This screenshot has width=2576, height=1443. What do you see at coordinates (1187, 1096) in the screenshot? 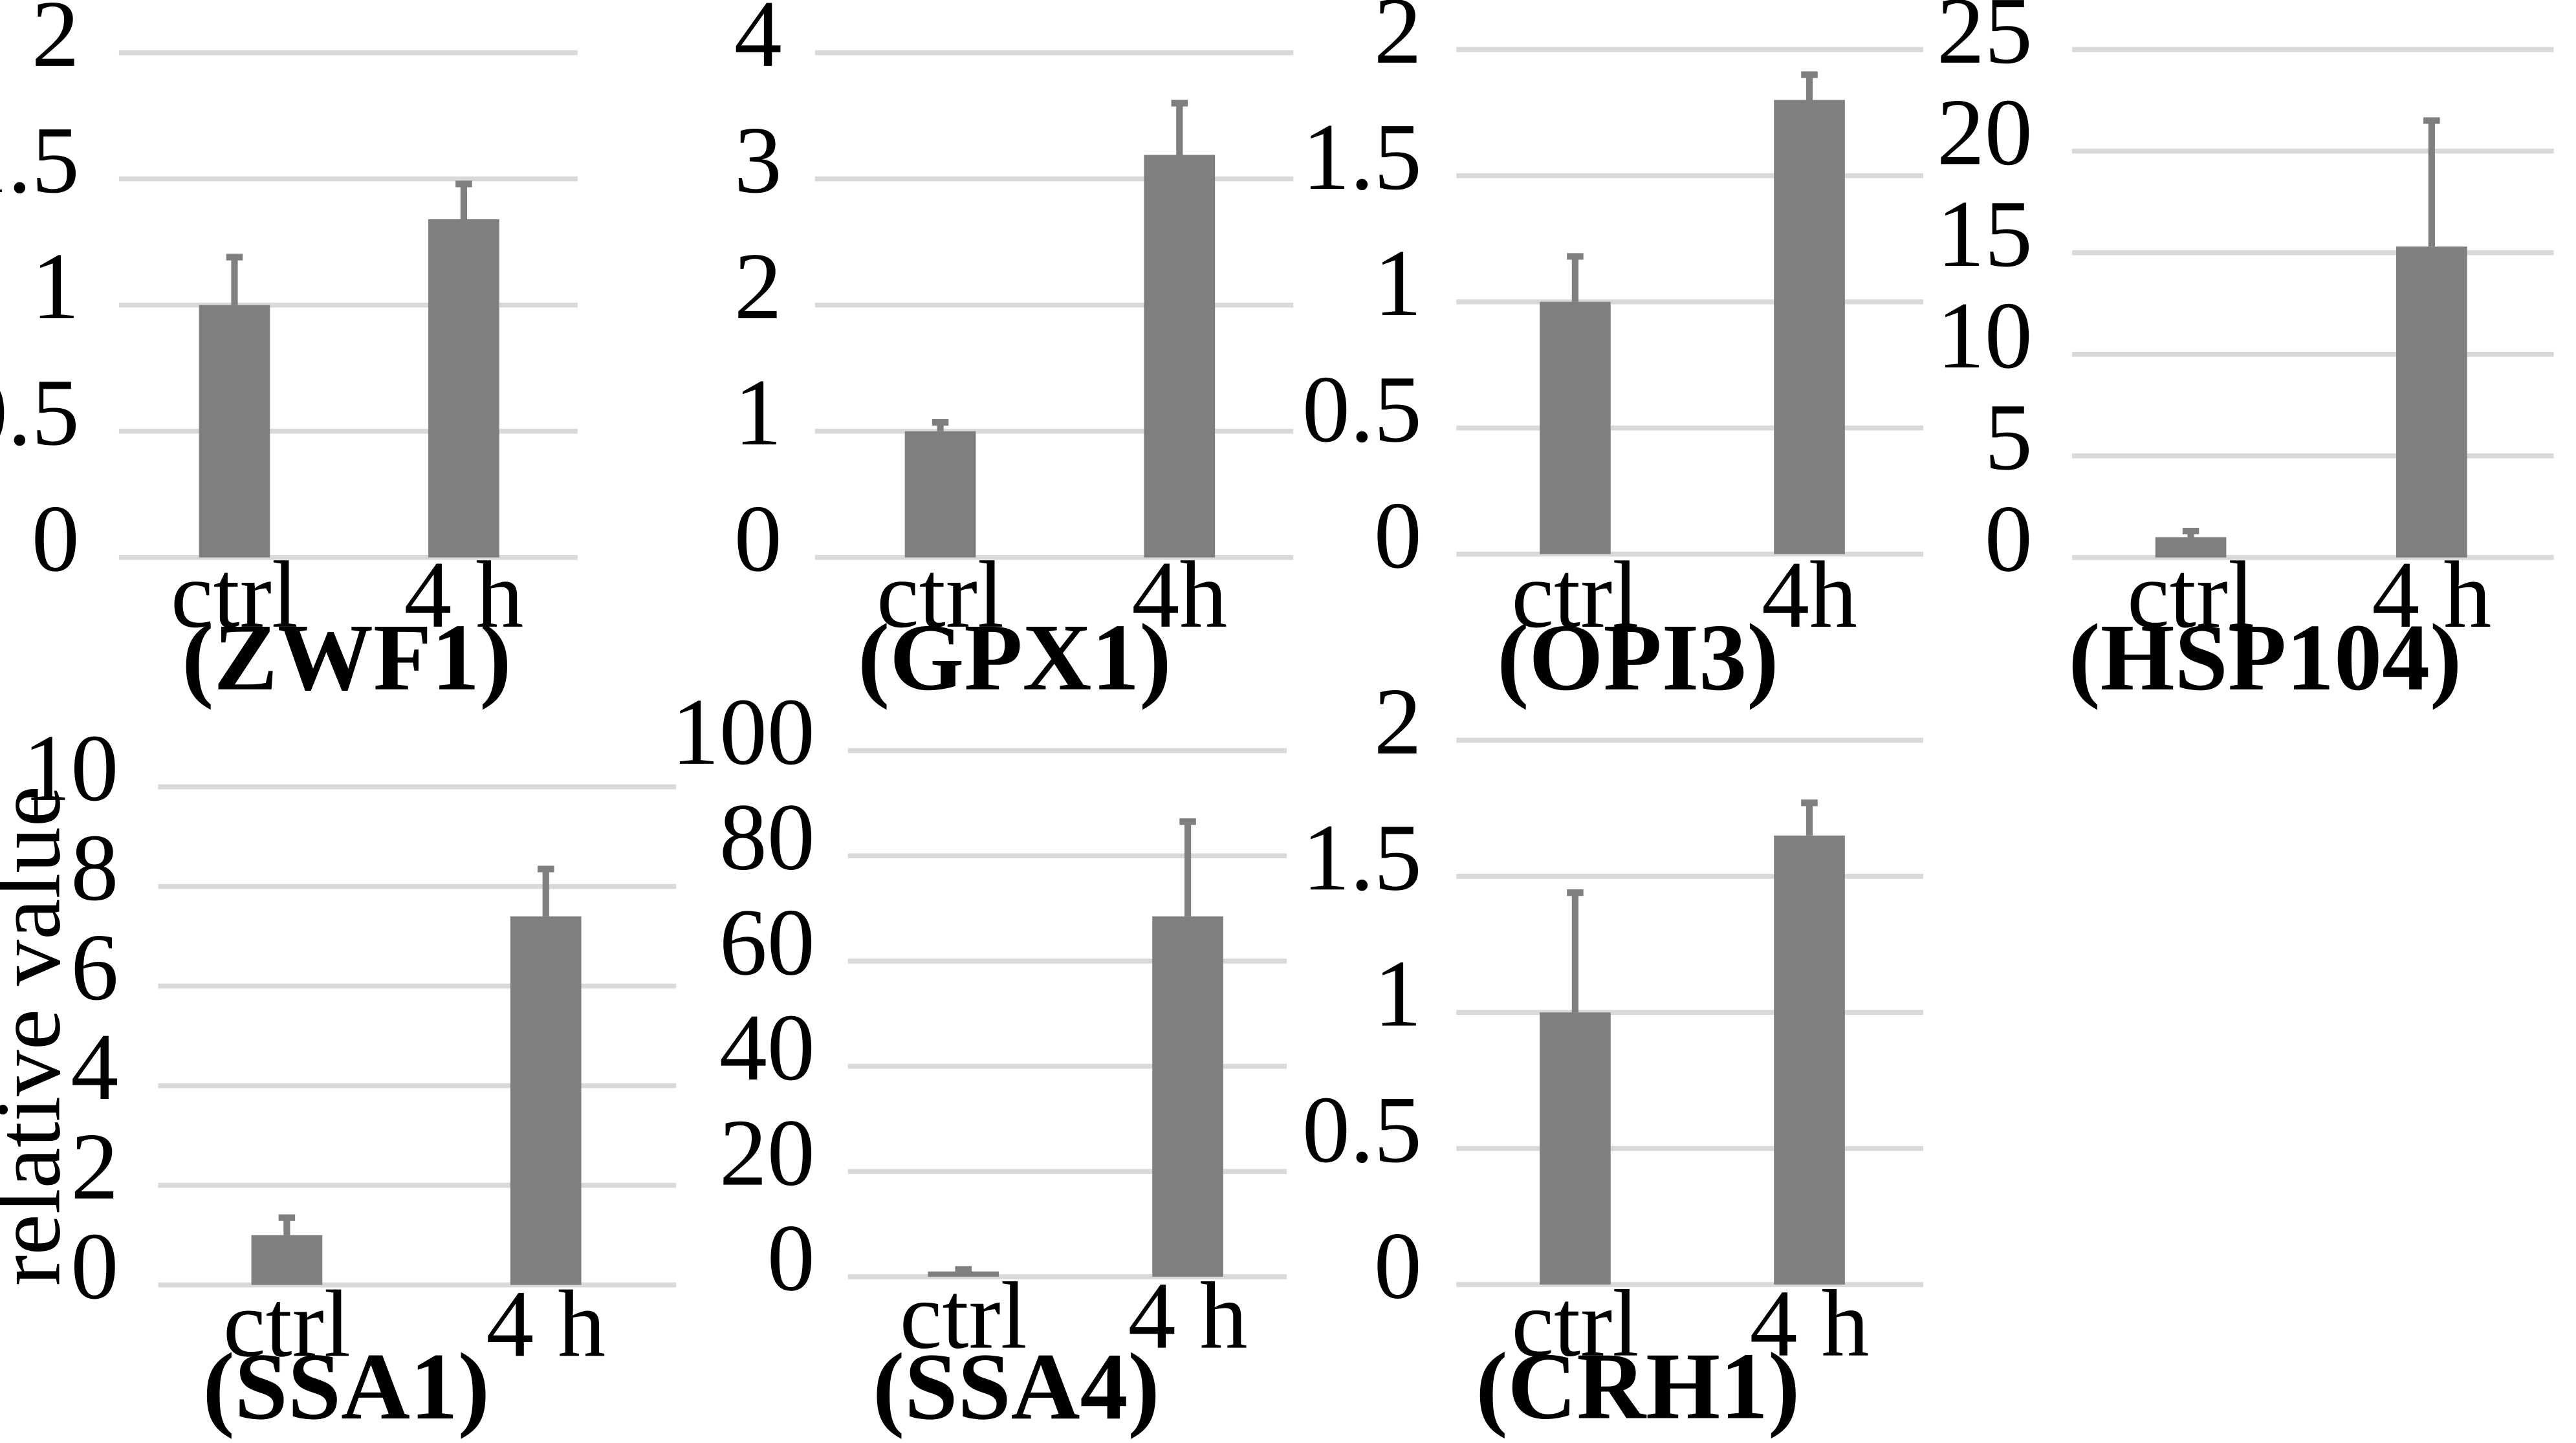
I see `ssa4-bar-4-h` at bounding box center [1187, 1096].